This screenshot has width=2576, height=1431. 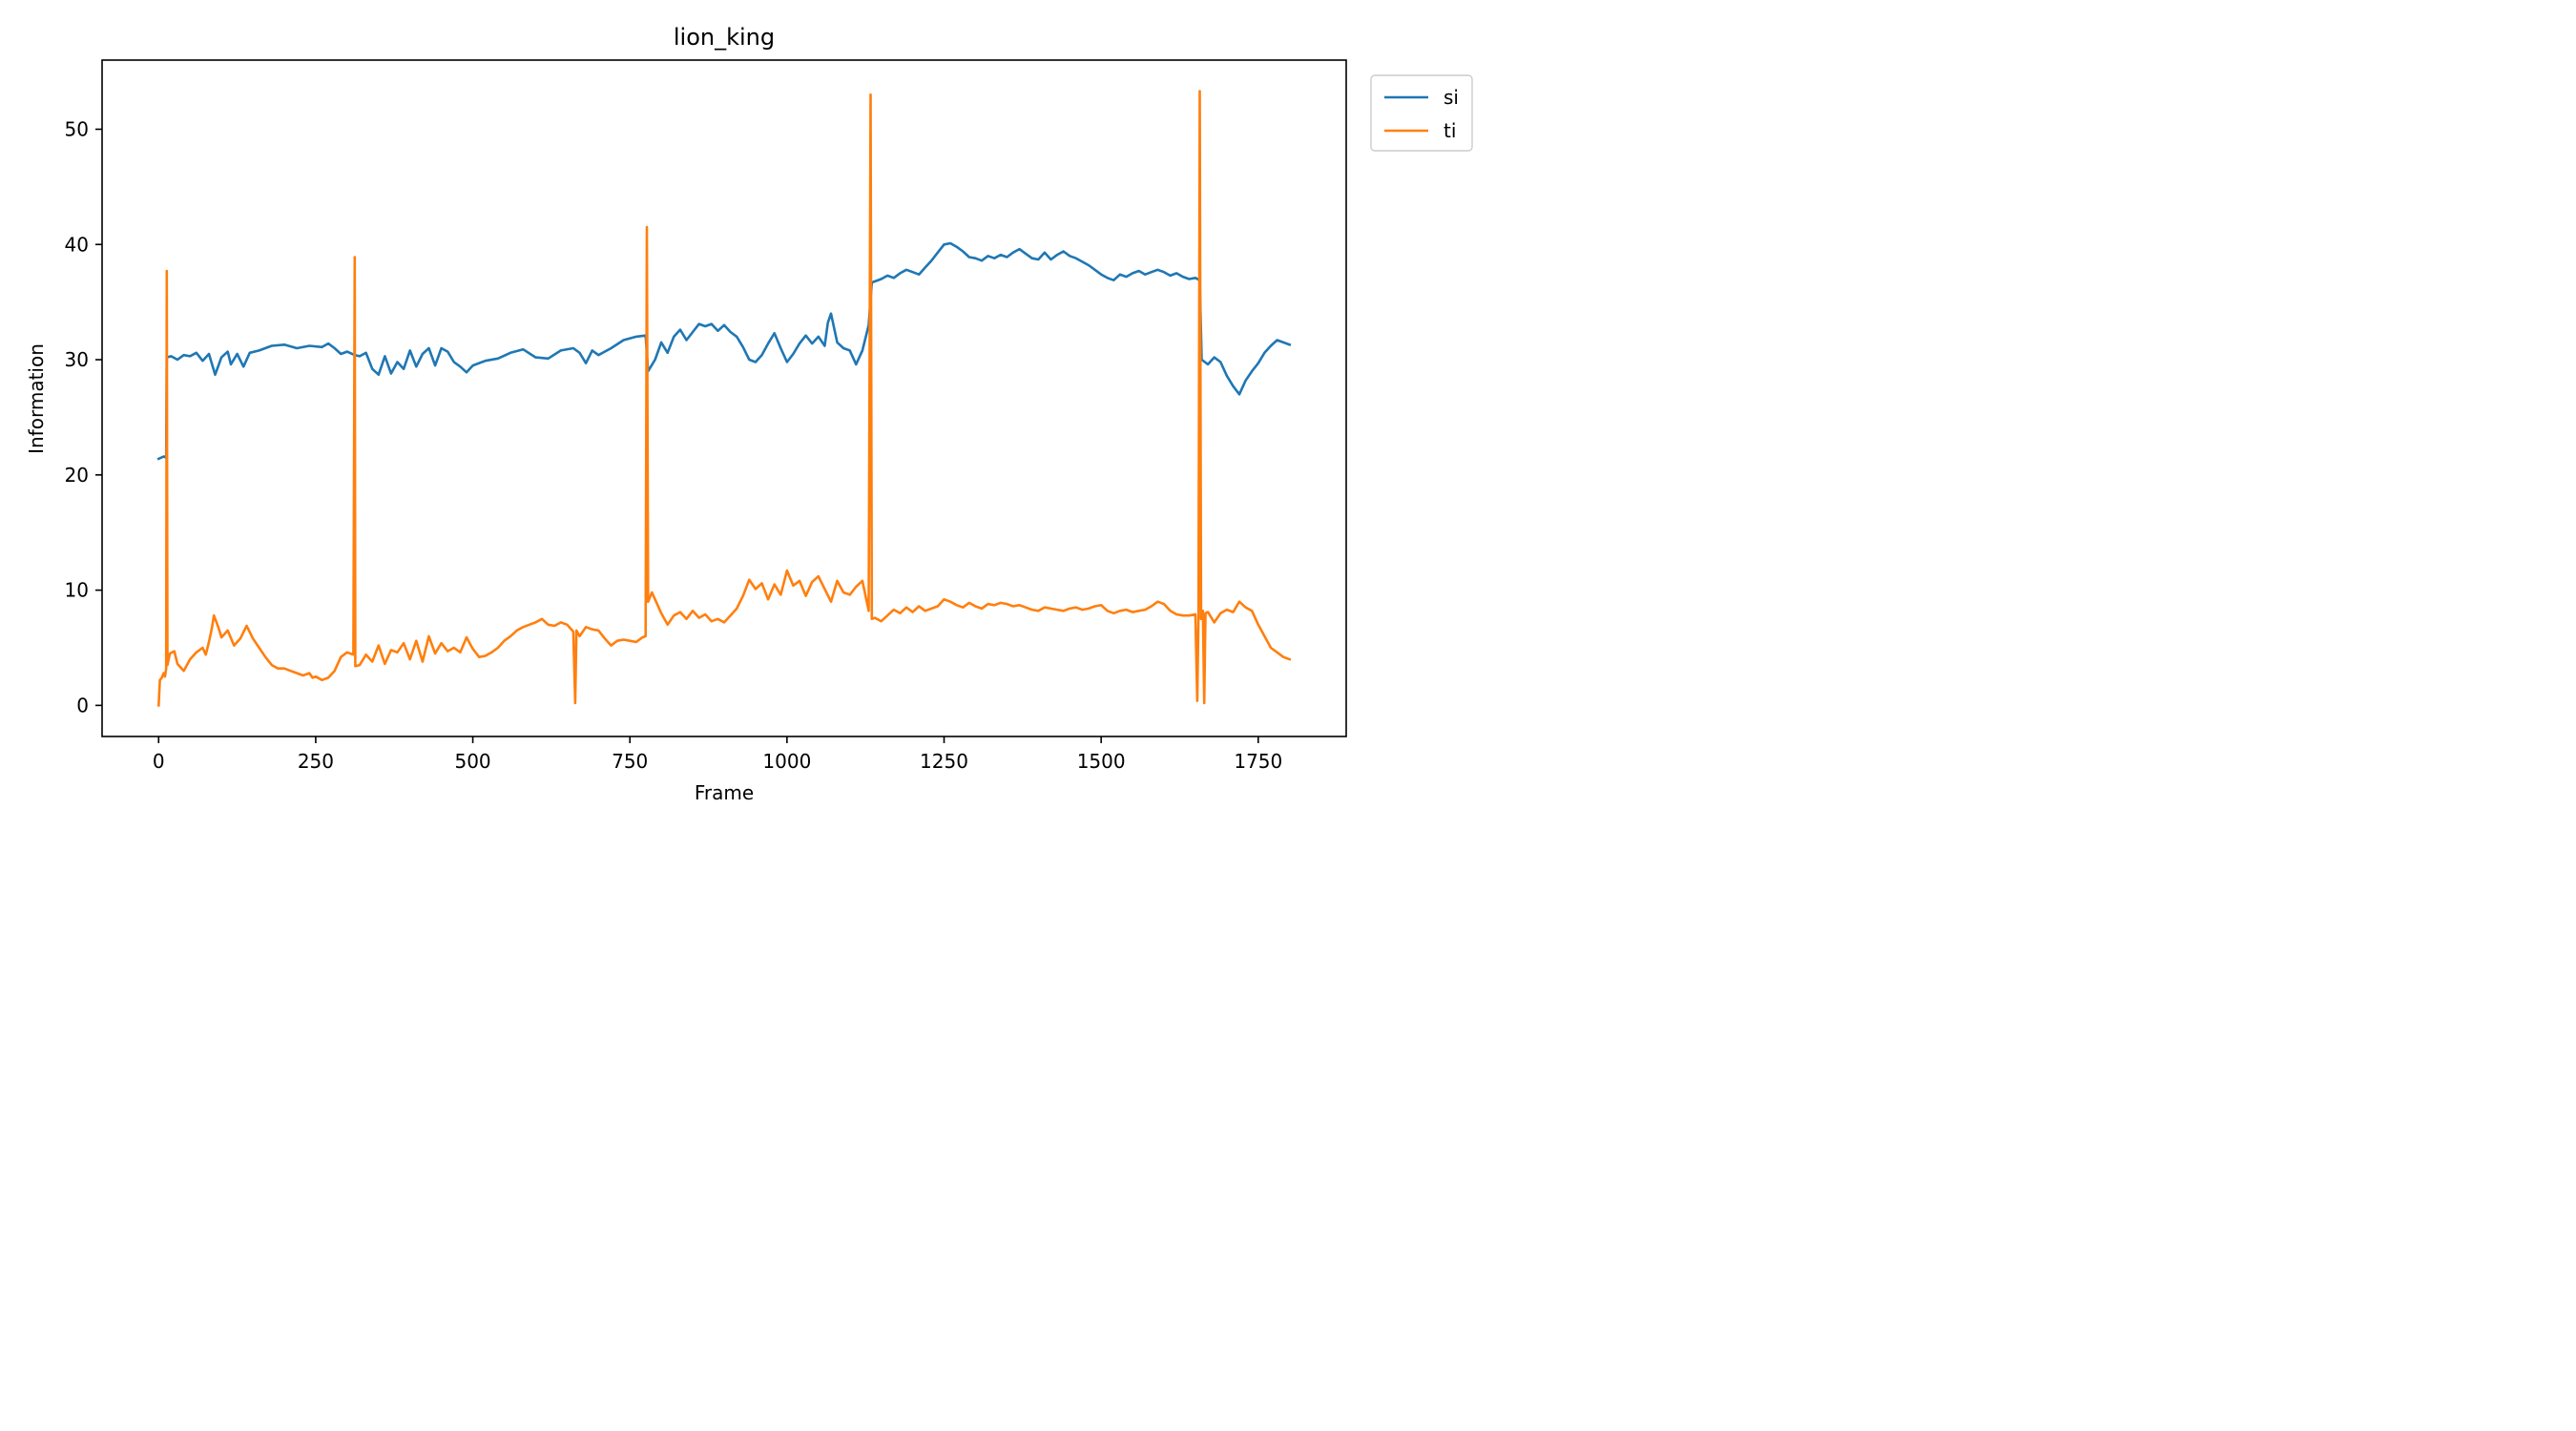 What do you see at coordinates (159, 761) in the screenshot?
I see `x-tick-label: 0` at bounding box center [159, 761].